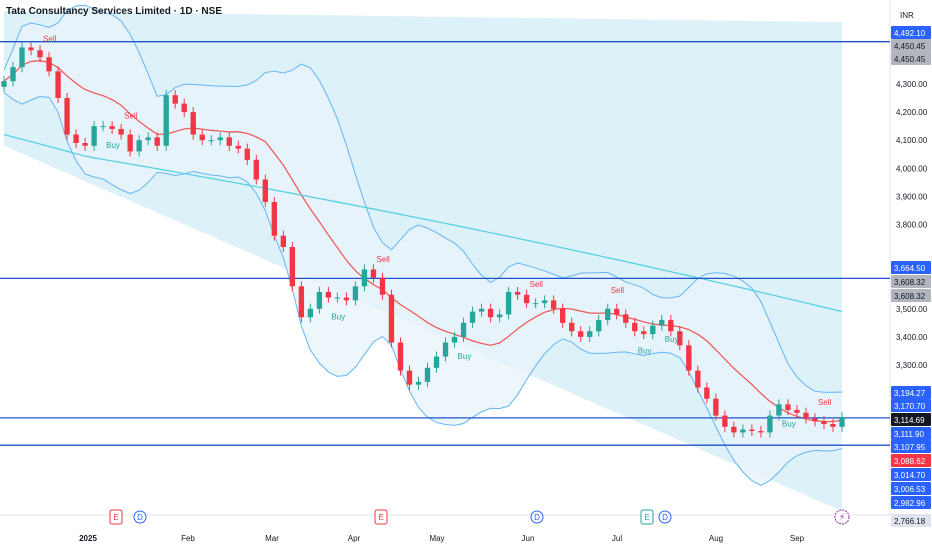 This screenshot has width=932, height=550. What do you see at coordinates (88, 538) in the screenshot?
I see `x-tick-label: 2025` at bounding box center [88, 538].